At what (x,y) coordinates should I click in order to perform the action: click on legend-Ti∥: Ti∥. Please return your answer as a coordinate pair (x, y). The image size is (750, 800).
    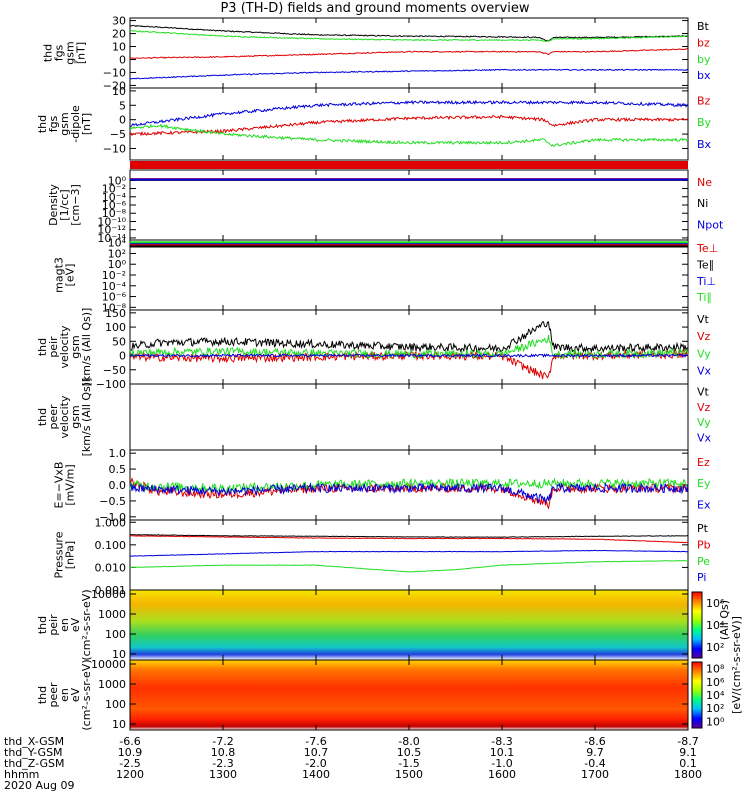
    Looking at the image, I should click on (704, 297).